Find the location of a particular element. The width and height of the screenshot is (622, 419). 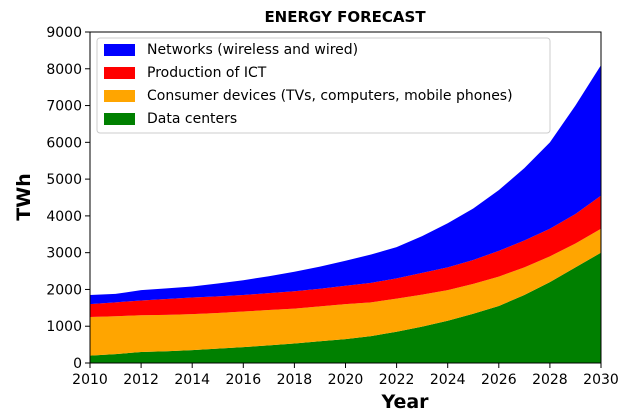

x-tick-label: 2016 is located at coordinates (243, 380).